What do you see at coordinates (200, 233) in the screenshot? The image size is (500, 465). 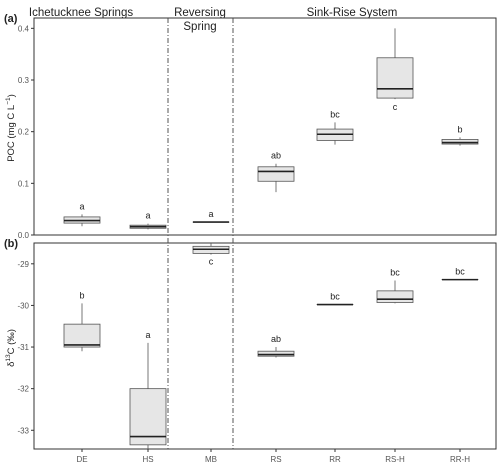 I see `group-dividers` at bounding box center [200, 233].